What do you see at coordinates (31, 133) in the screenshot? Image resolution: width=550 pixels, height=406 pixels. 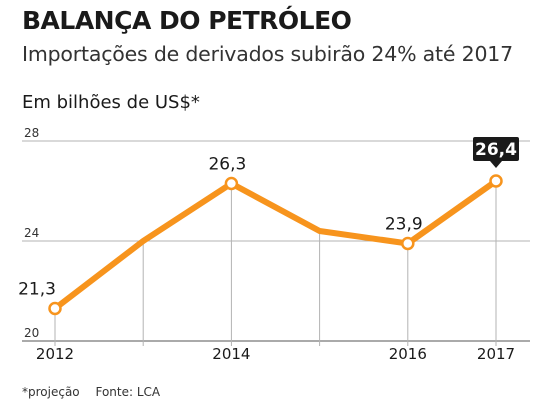 I see `y-tick-label: 28` at bounding box center [31, 133].